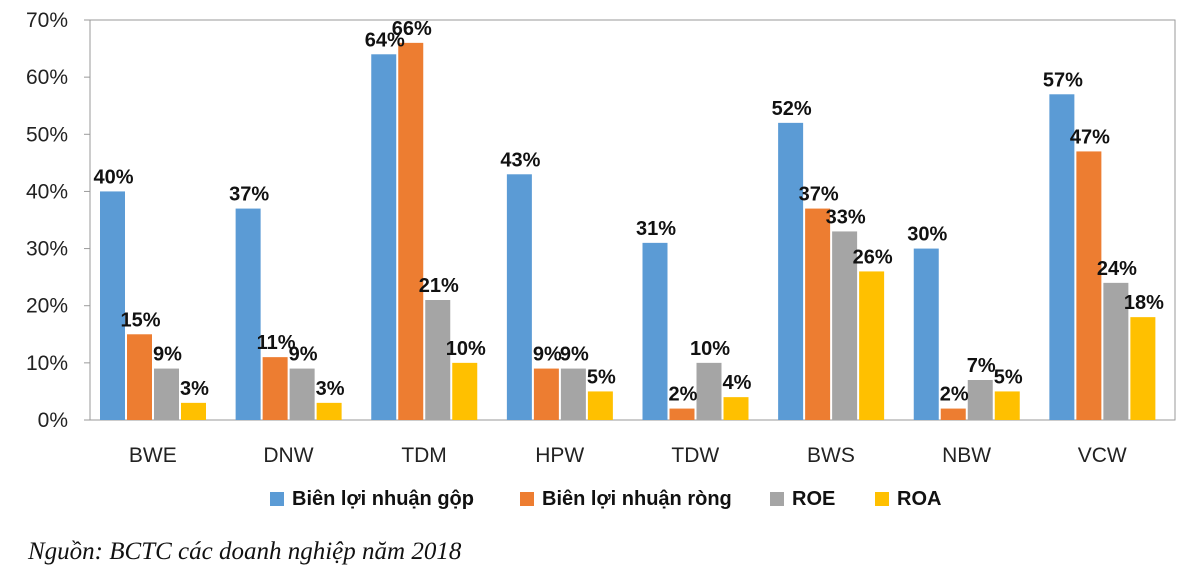 The height and width of the screenshot is (580, 1200). What do you see at coordinates (302, 394) in the screenshot?
I see `bar-roe-dnw` at bounding box center [302, 394].